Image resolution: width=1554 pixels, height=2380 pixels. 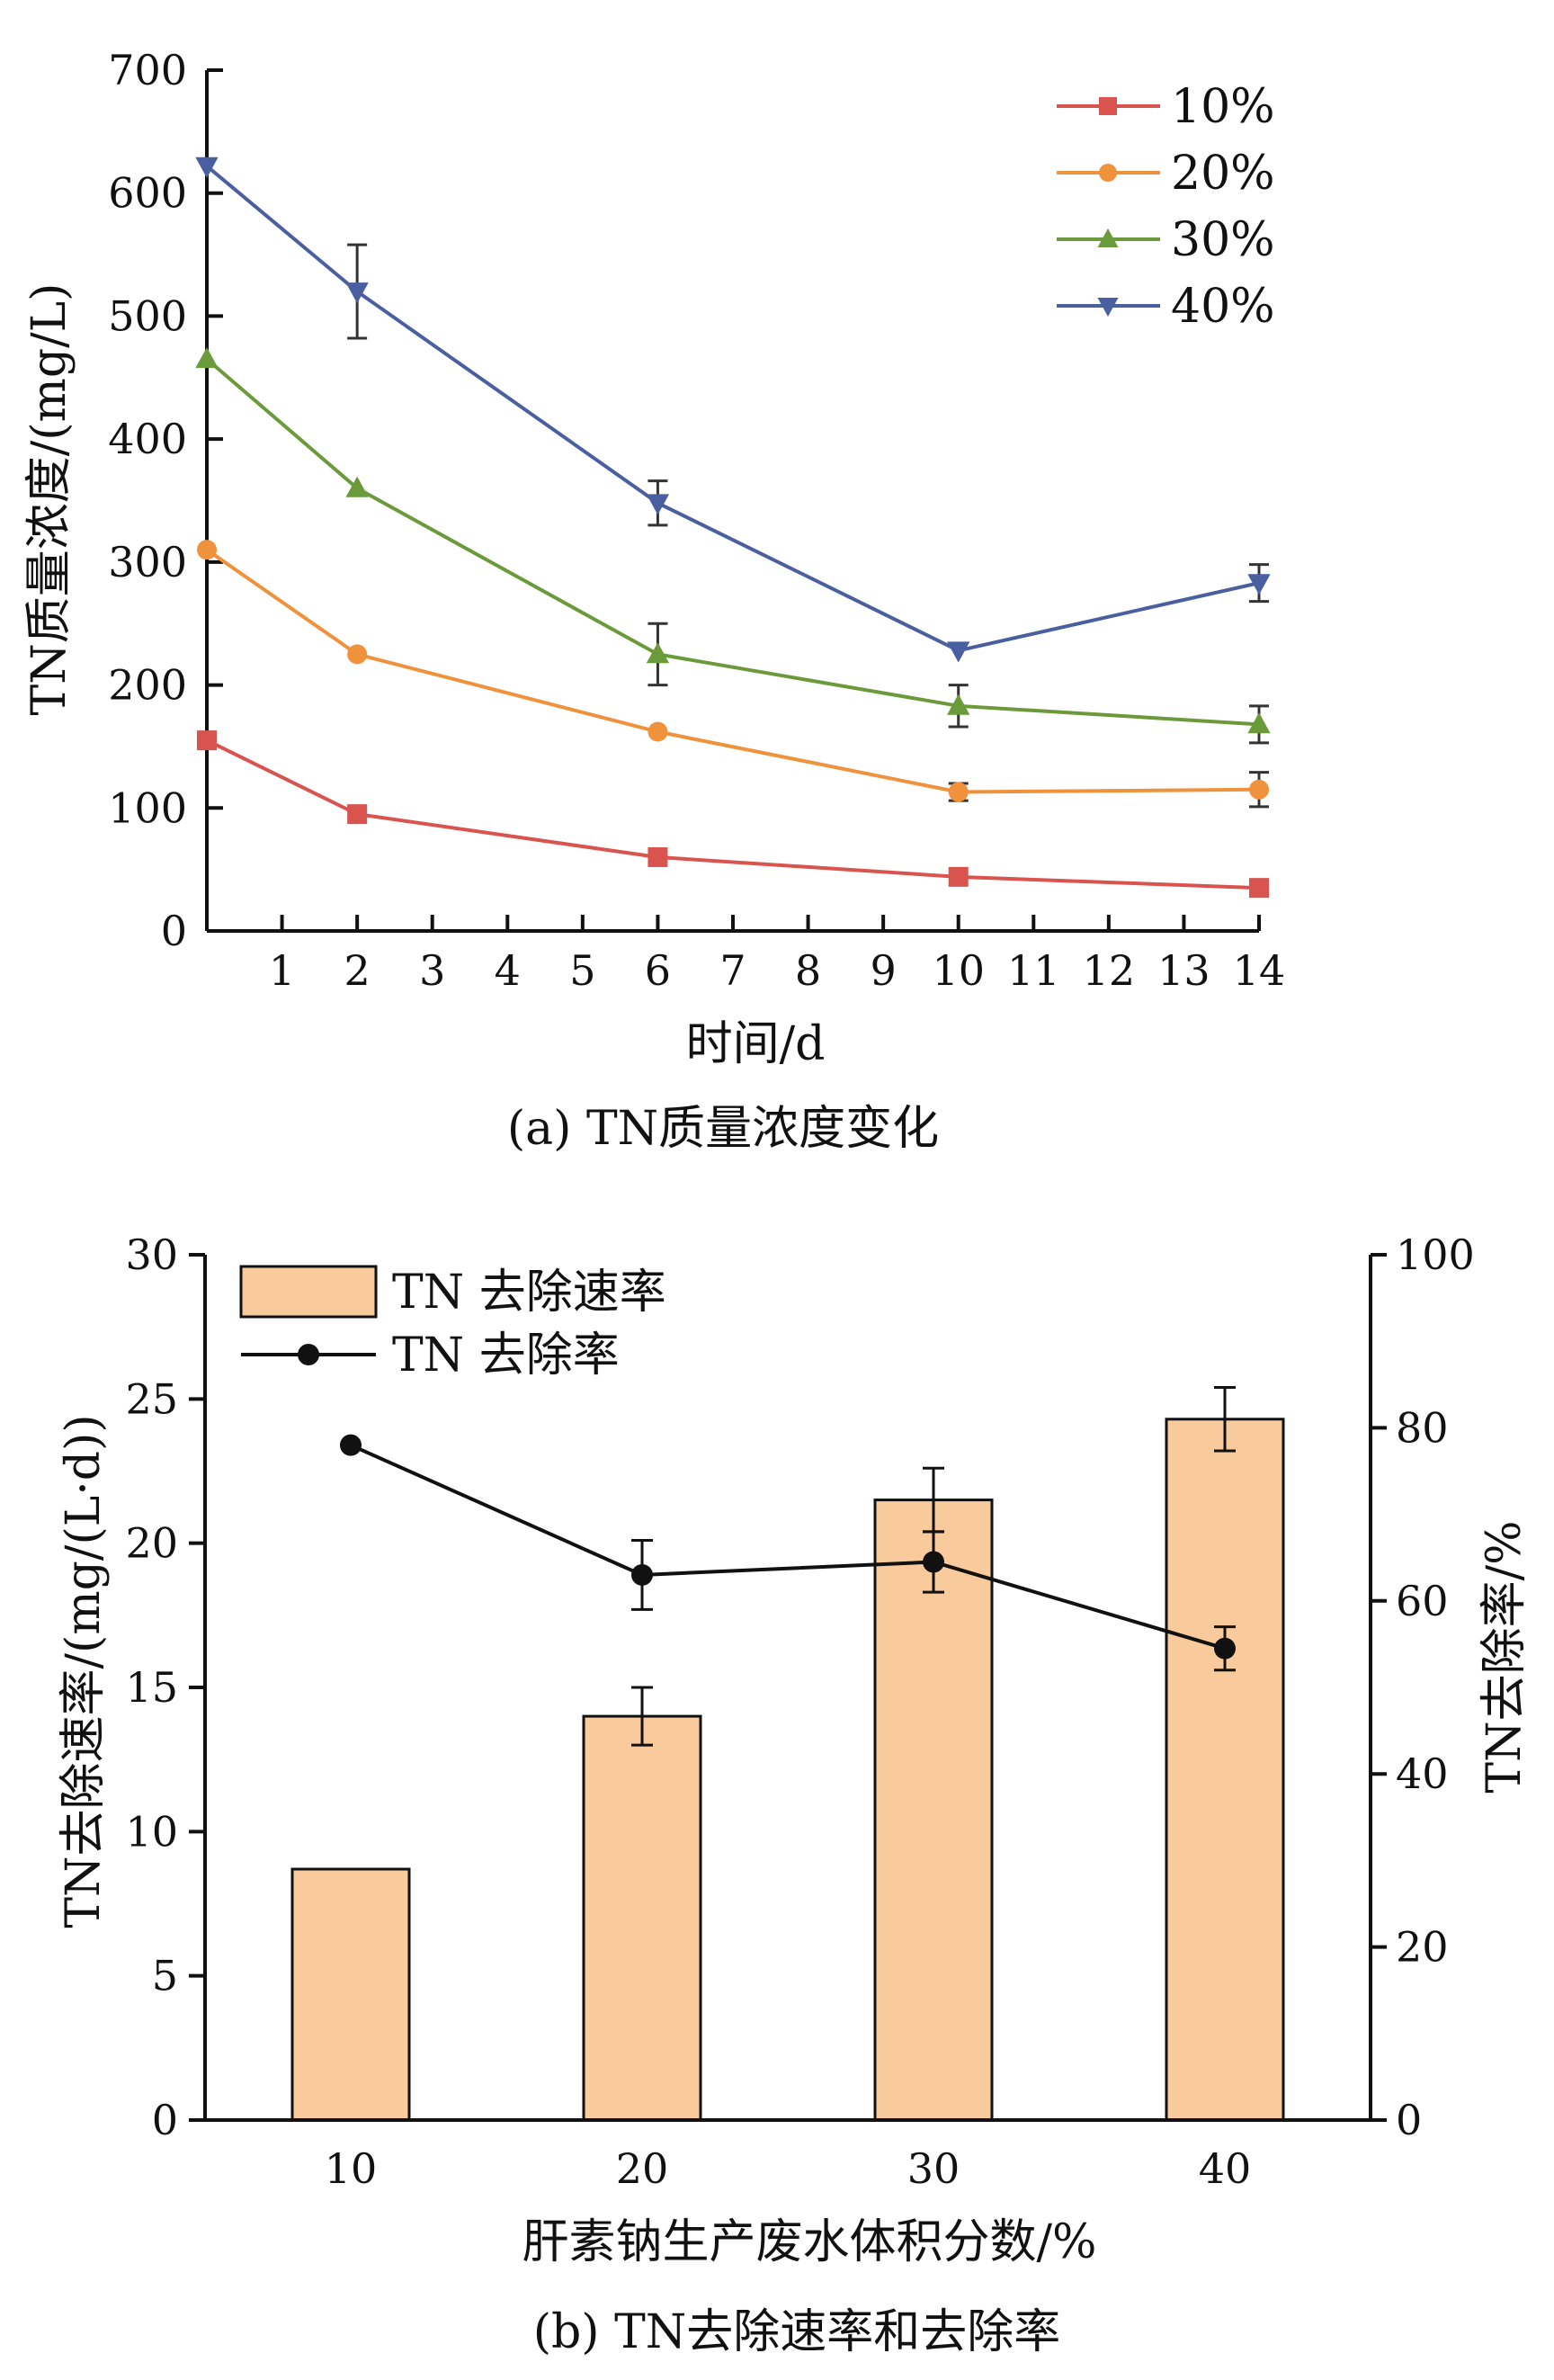 I want to click on panel-a-y-tick-label: 400, so click(x=147, y=439).